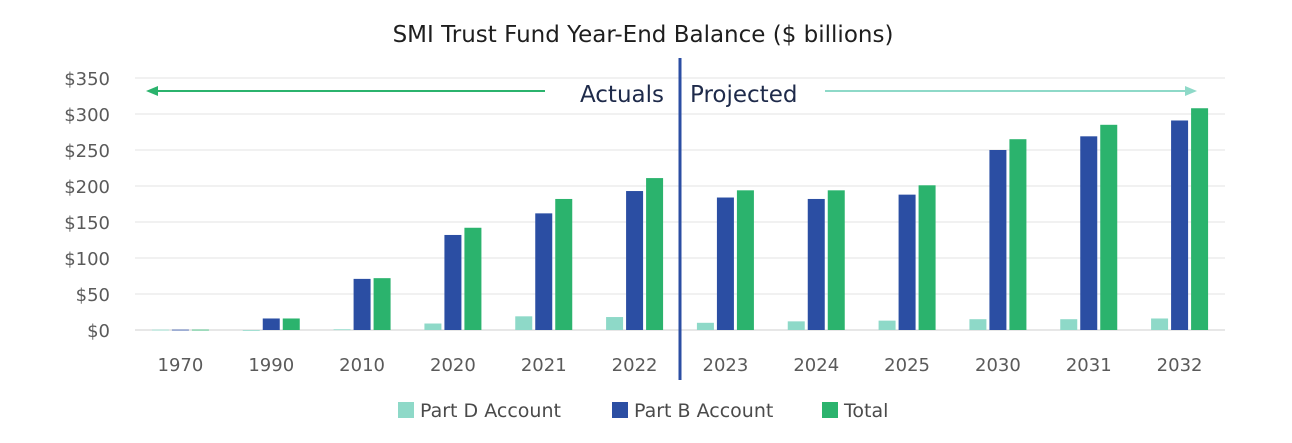 The width and height of the screenshot is (1292, 443). Describe the element at coordinates (620, 410) in the screenshot. I see `legend-swatch-part-b-account` at that location.